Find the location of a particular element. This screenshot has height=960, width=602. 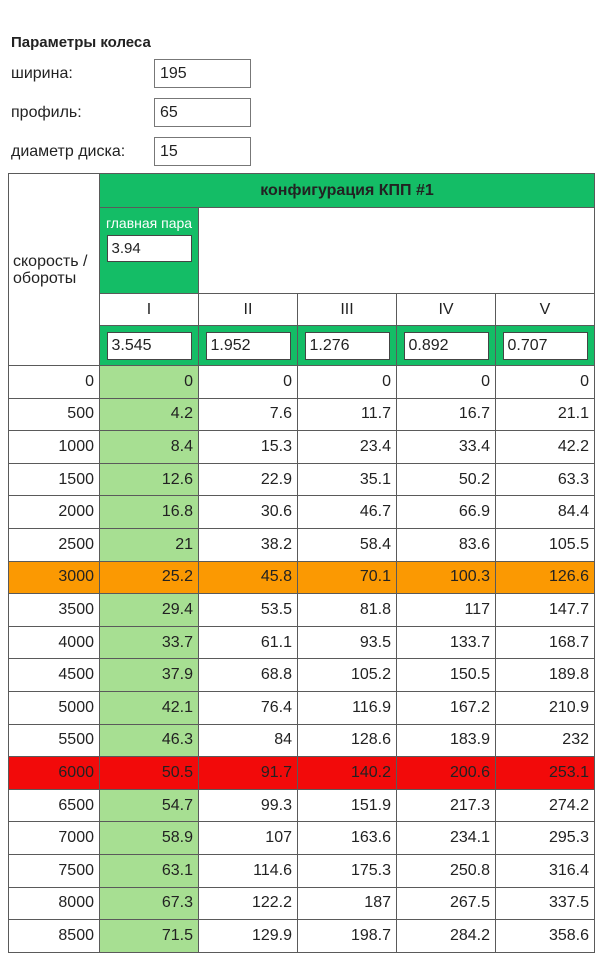

table-row: 7500 63.1 114.6 175.3 250.8 316.4 is located at coordinates (301, 870).